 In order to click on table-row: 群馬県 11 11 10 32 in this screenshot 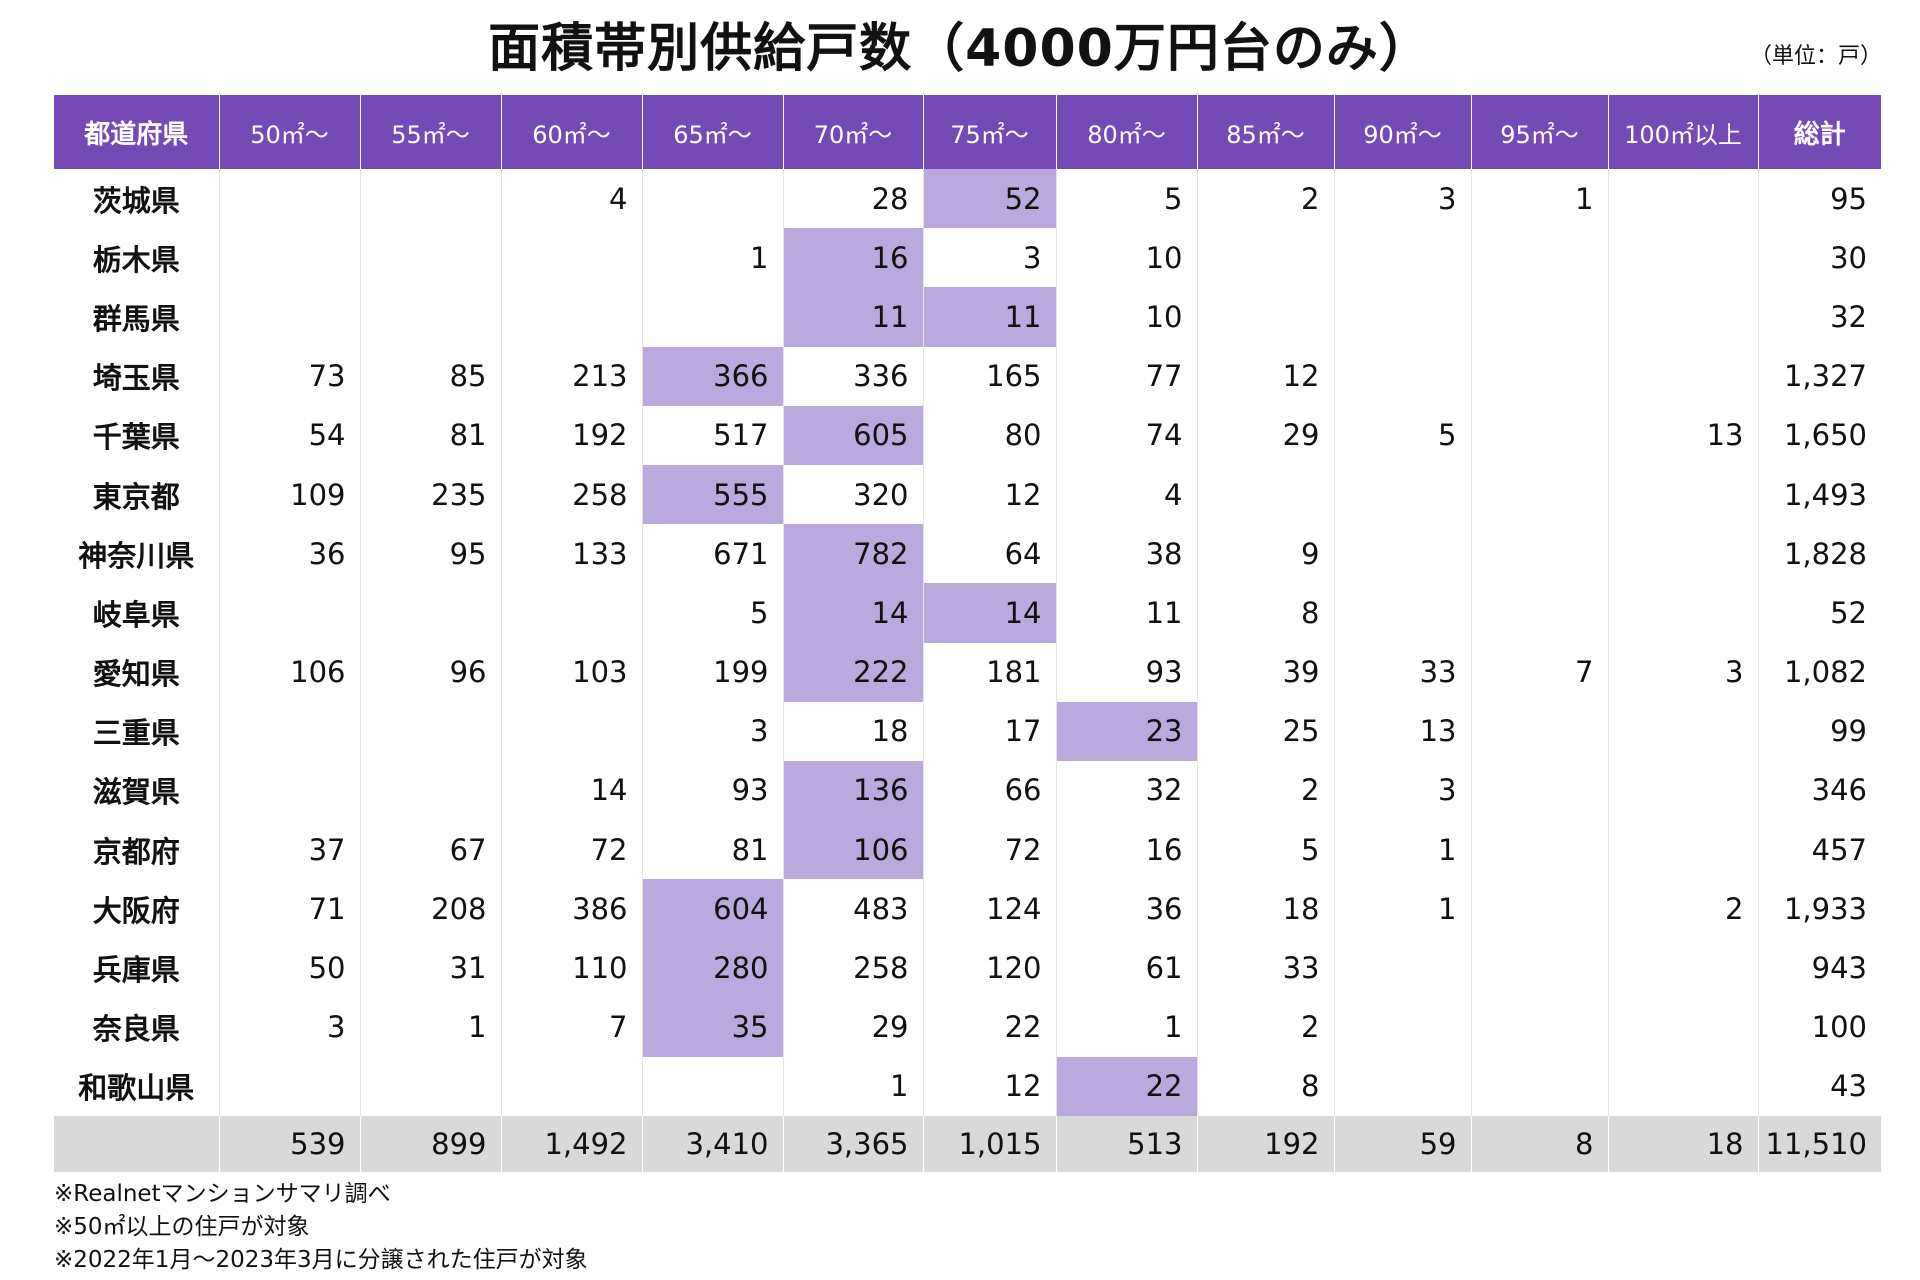, I will do `click(967, 317)`.